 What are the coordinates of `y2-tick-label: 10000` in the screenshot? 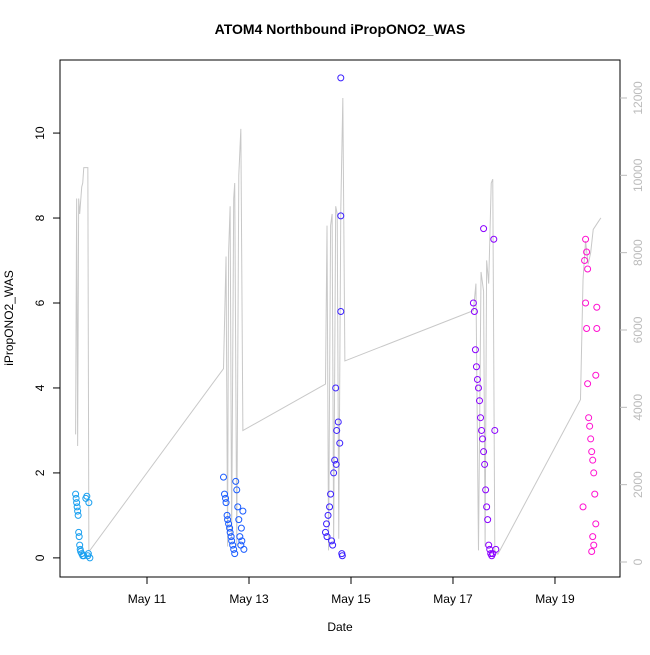 It's located at (638, 175).